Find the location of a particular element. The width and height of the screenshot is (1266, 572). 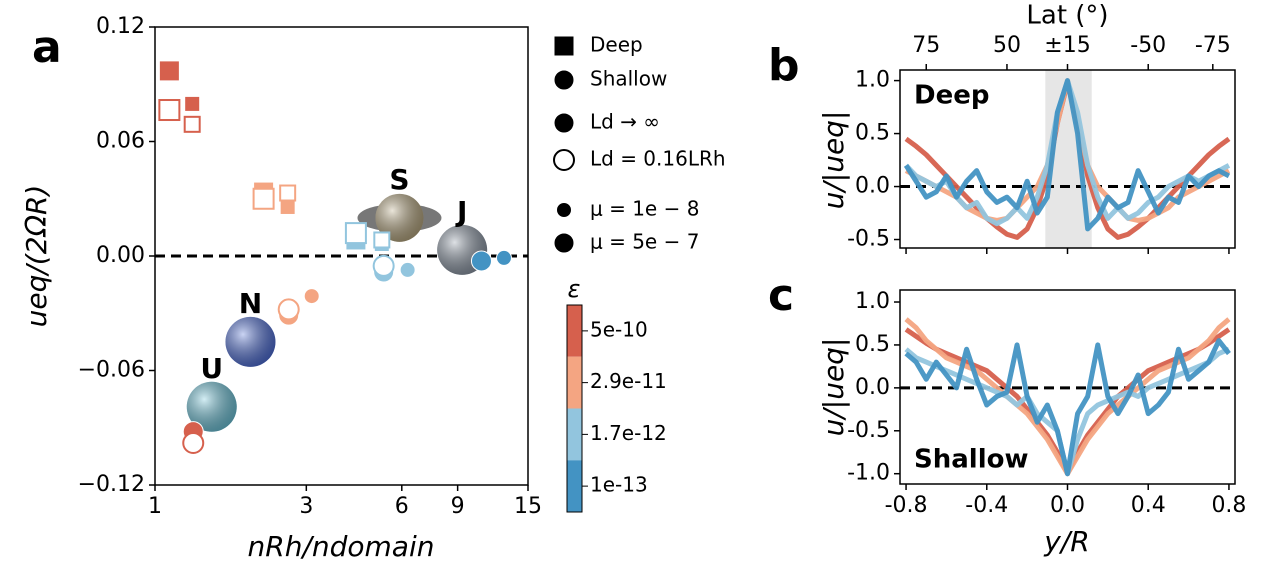

x-tick-label: 0.4 is located at coordinates (1148, 505).